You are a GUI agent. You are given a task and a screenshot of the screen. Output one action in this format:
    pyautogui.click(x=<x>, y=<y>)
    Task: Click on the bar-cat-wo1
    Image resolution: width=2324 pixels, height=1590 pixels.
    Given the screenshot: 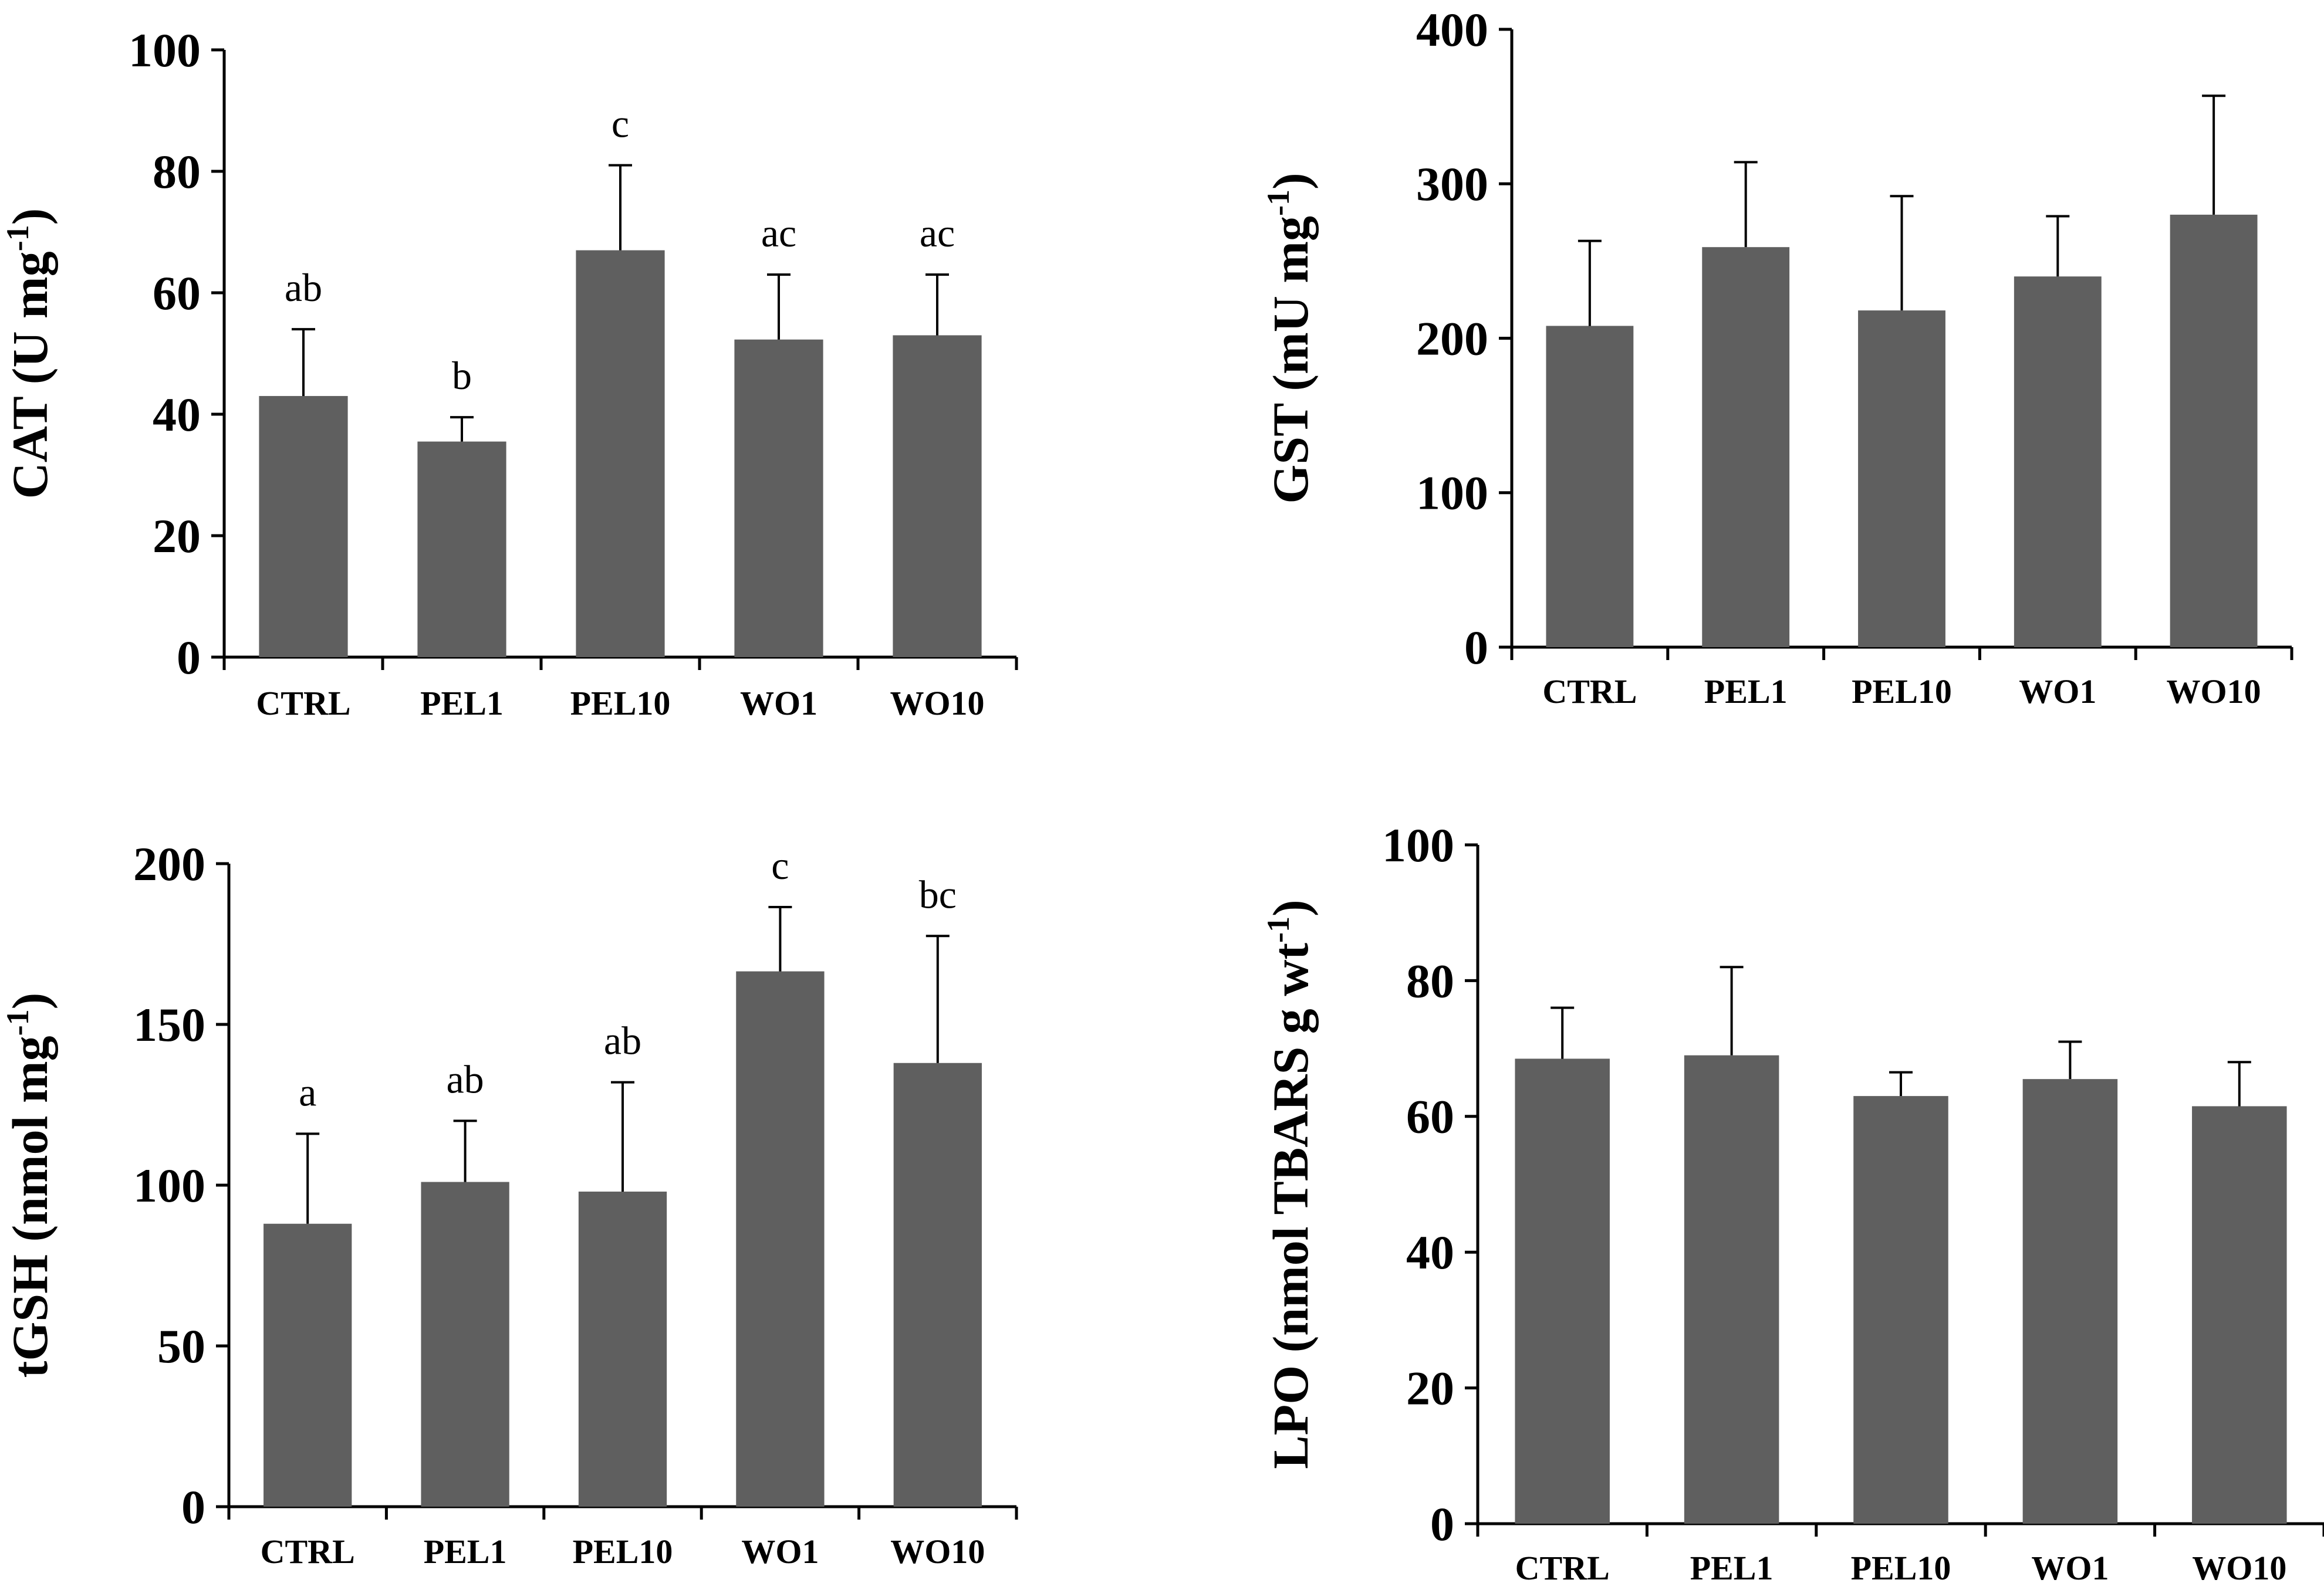 What is the action you would take?
    pyautogui.click(x=779, y=498)
    